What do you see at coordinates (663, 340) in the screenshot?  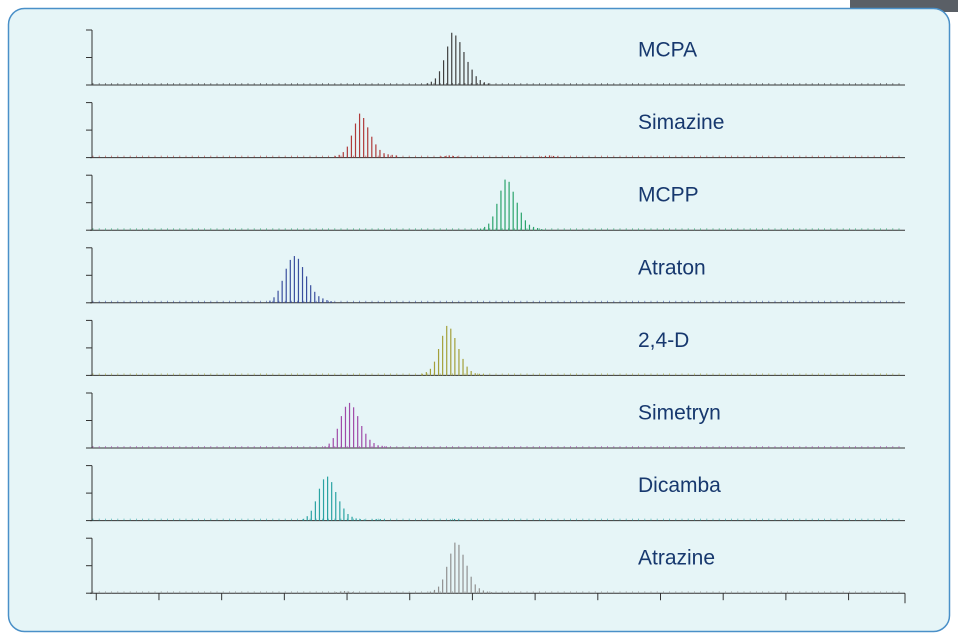 I see `series-label: 2,4-D` at bounding box center [663, 340].